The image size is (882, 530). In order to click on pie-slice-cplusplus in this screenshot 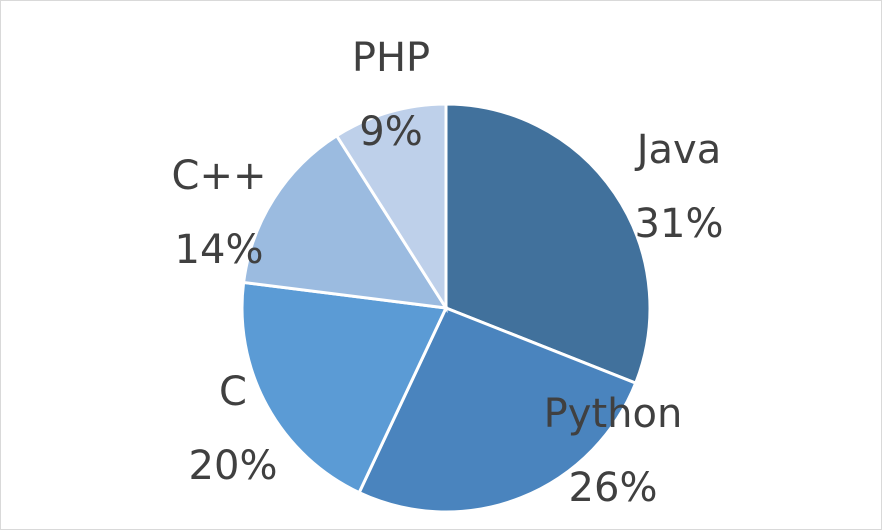, I will do `click(345, 221)`.